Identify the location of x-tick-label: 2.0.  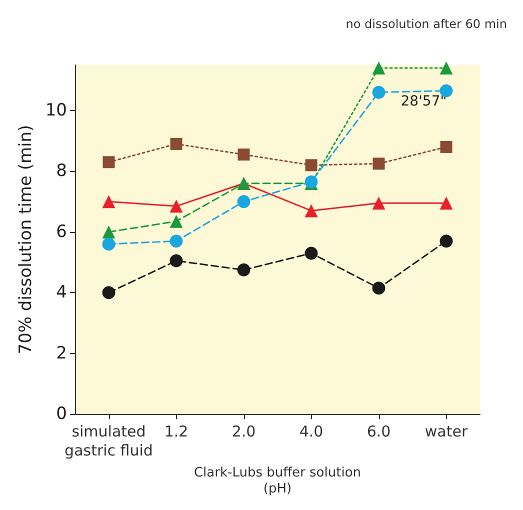
(244, 431).